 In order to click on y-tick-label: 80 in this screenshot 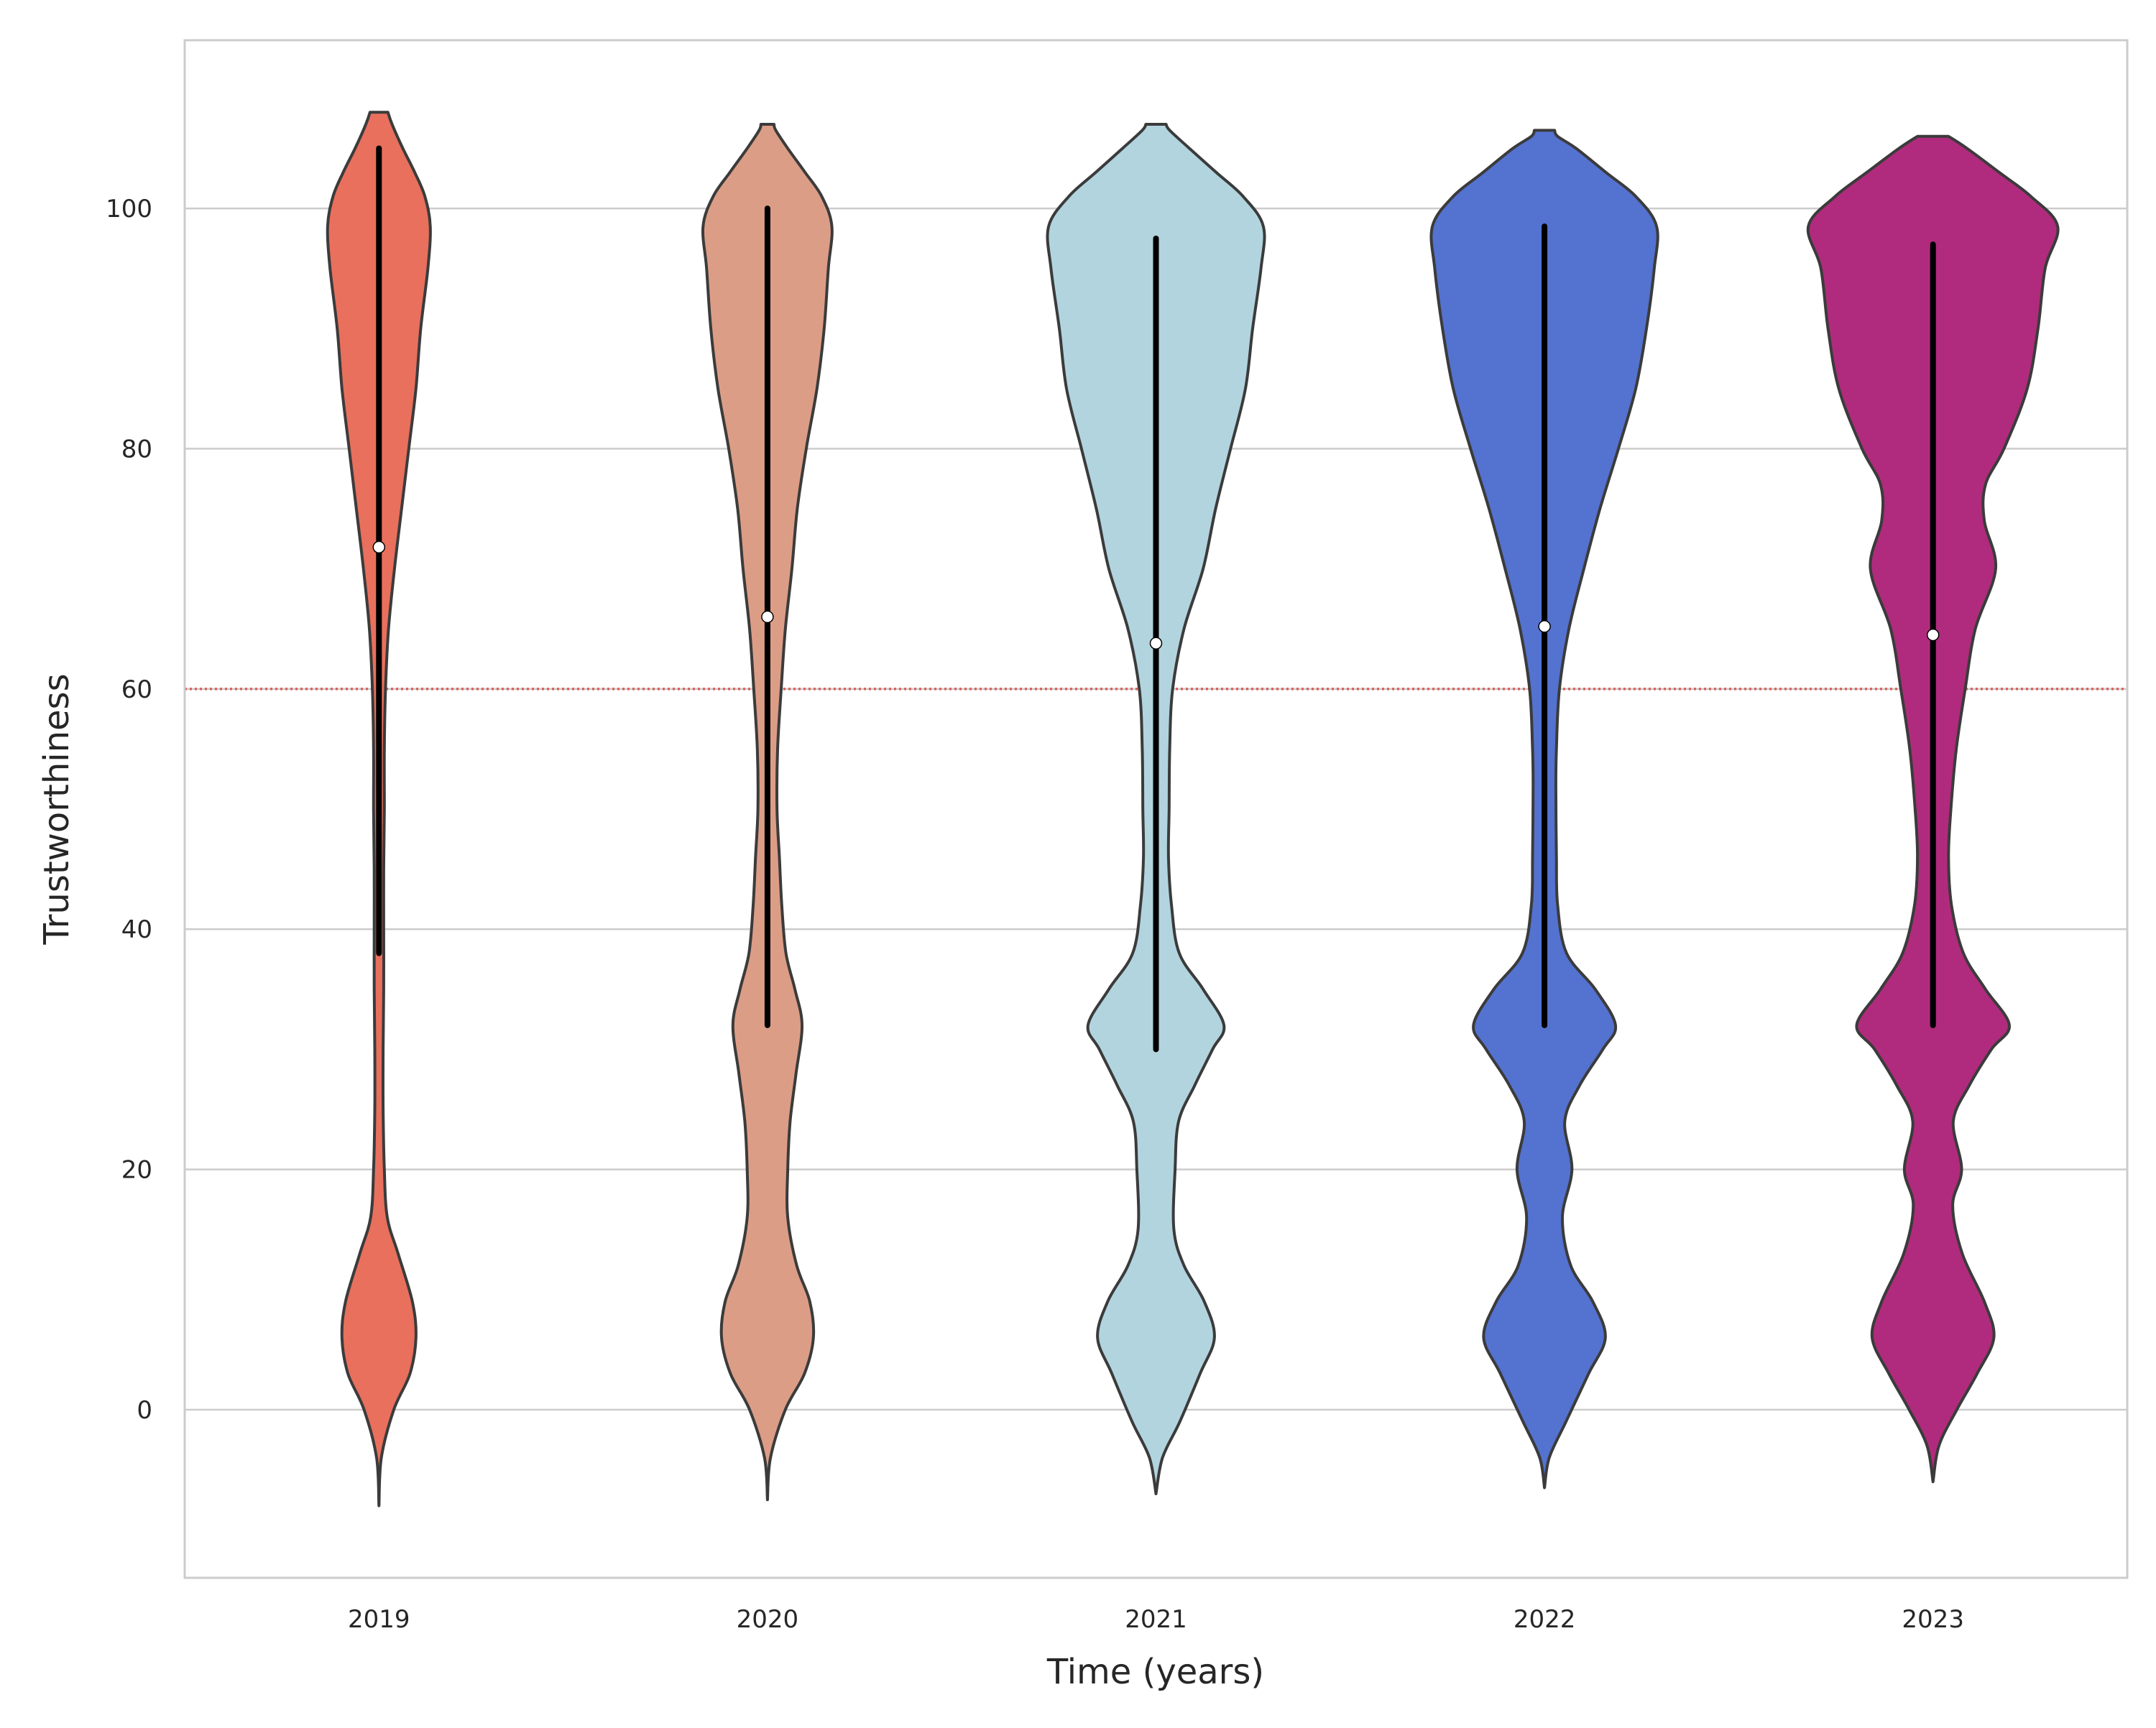, I will do `click(136, 449)`.